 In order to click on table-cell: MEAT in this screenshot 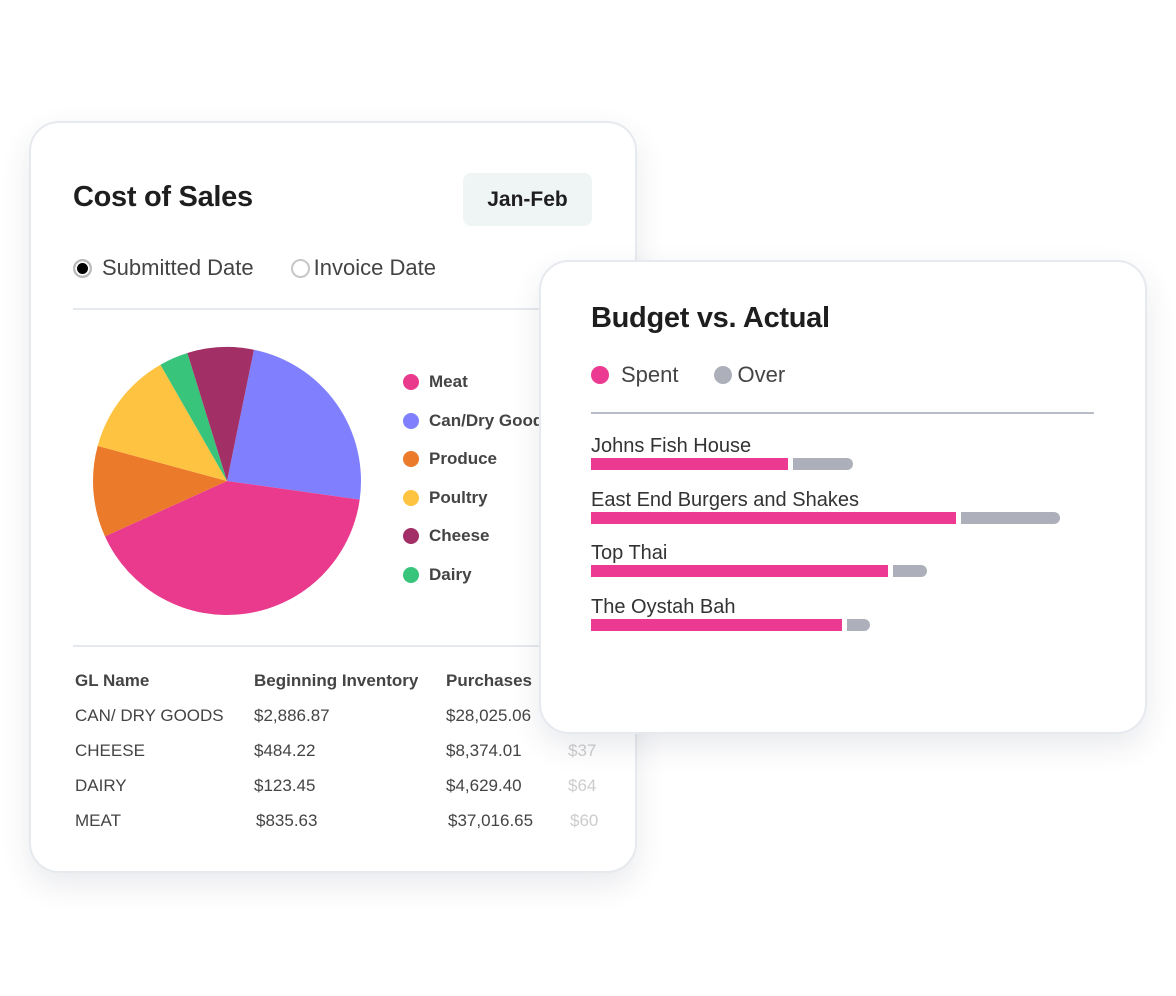, I will do `click(98, 820)`.